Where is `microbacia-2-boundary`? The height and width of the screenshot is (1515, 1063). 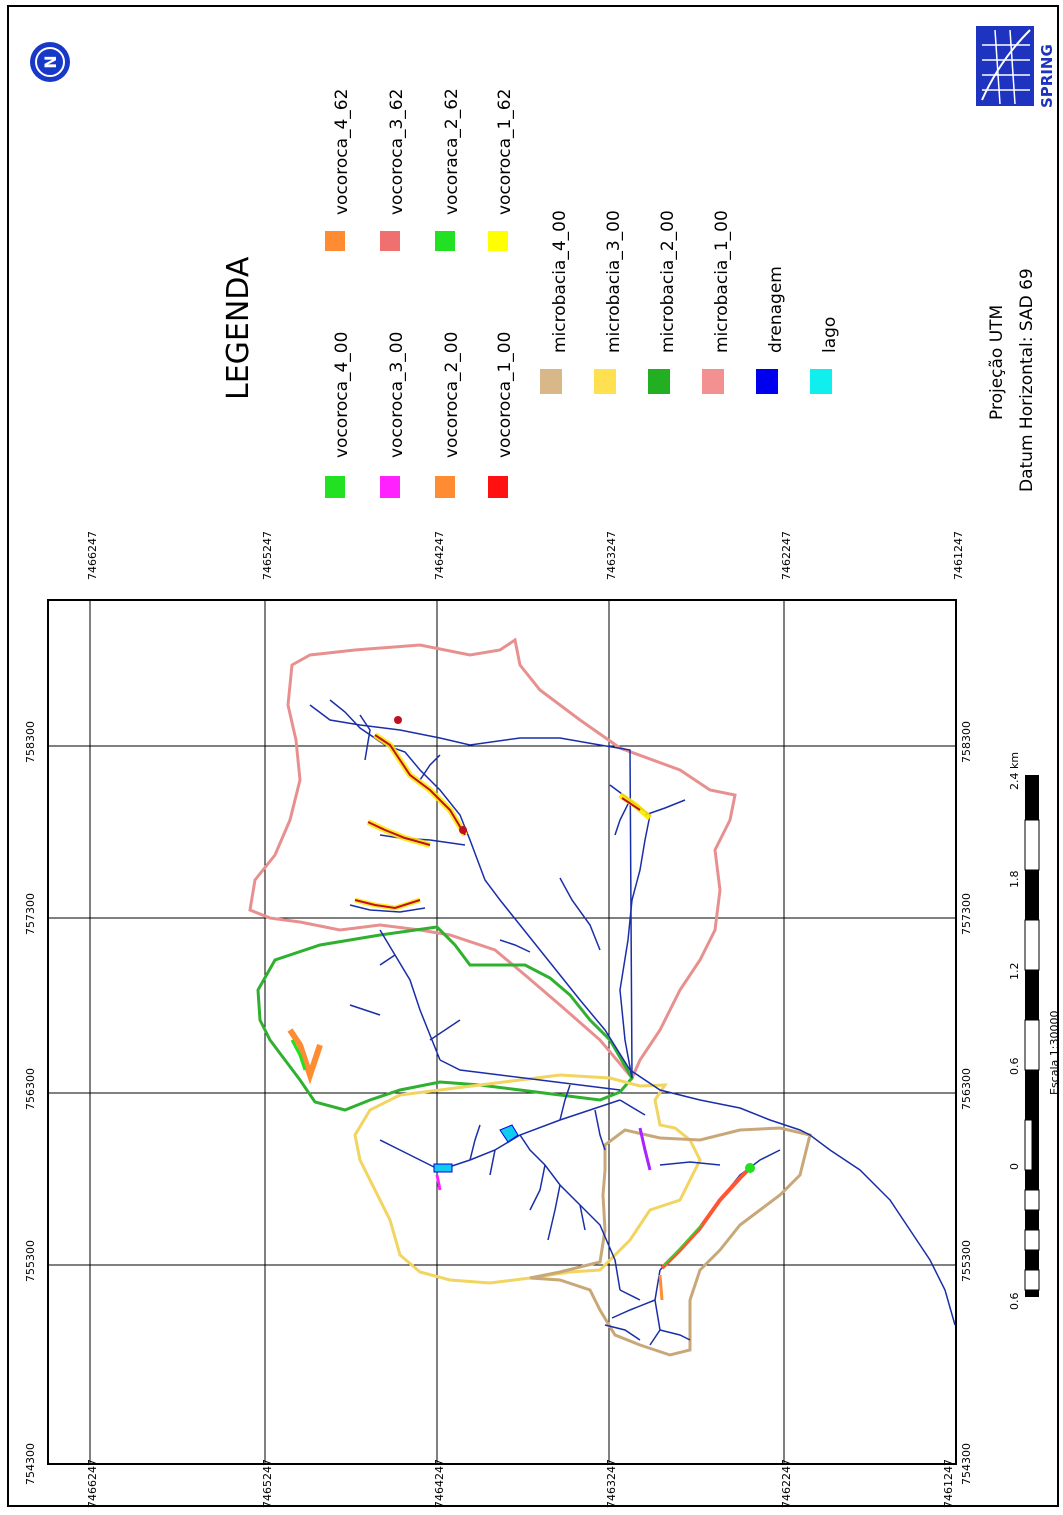
microbacia-2-boundary is located at coordinates (445, 1018).